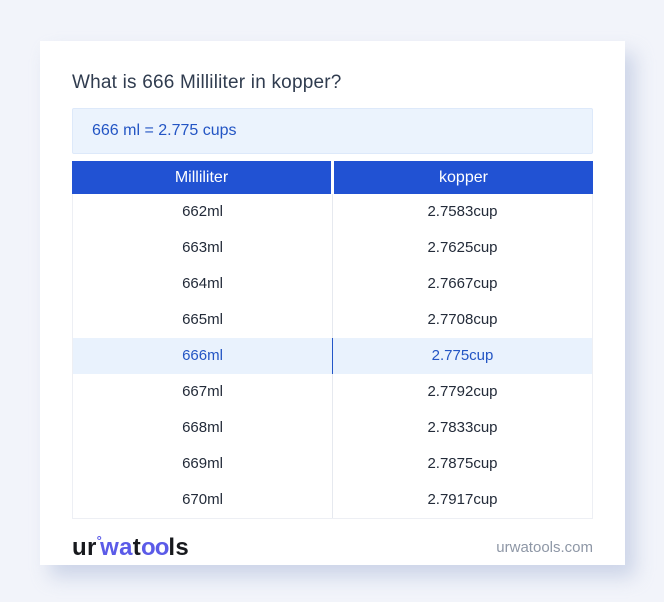  I want to click on site-url-text: urwatools.com, so click(544, 547).